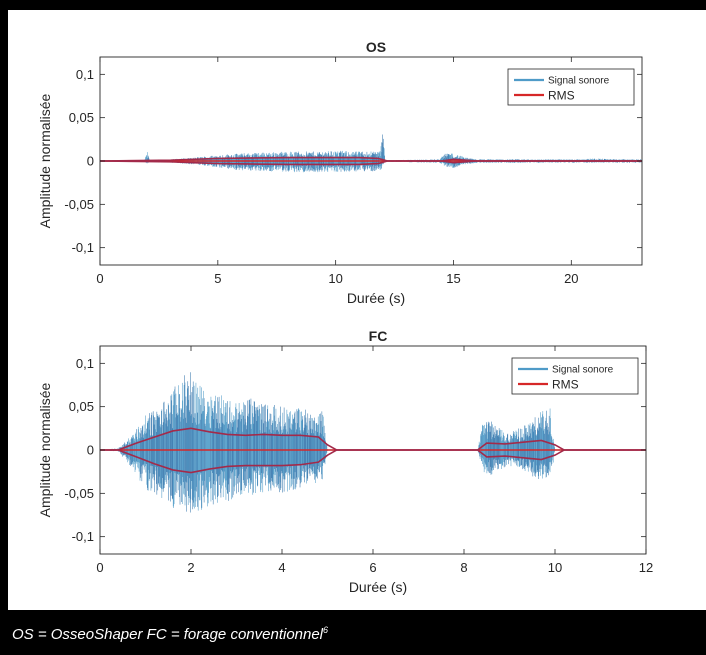 Image resolution: width=706 pixels, height=655 pixels. Describe the element at coordinates (646, 567) in the screenshot. I see `x-tick-label: 12` at that location.